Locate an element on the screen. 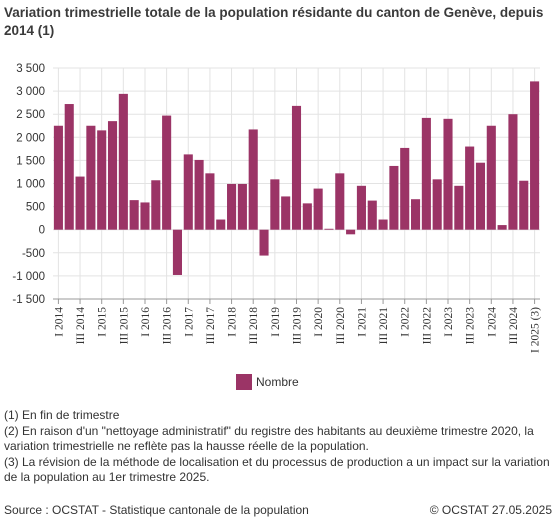 This screenshot has width=557, height=528. y-tick-label: 0 is located at coordinates (42, 231).